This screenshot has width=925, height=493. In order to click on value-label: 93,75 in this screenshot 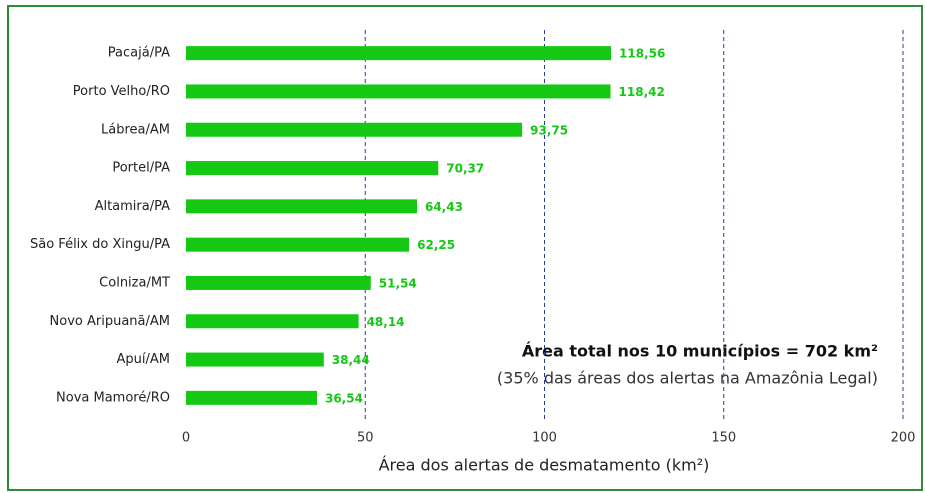, I will do `click(549, 130)`.